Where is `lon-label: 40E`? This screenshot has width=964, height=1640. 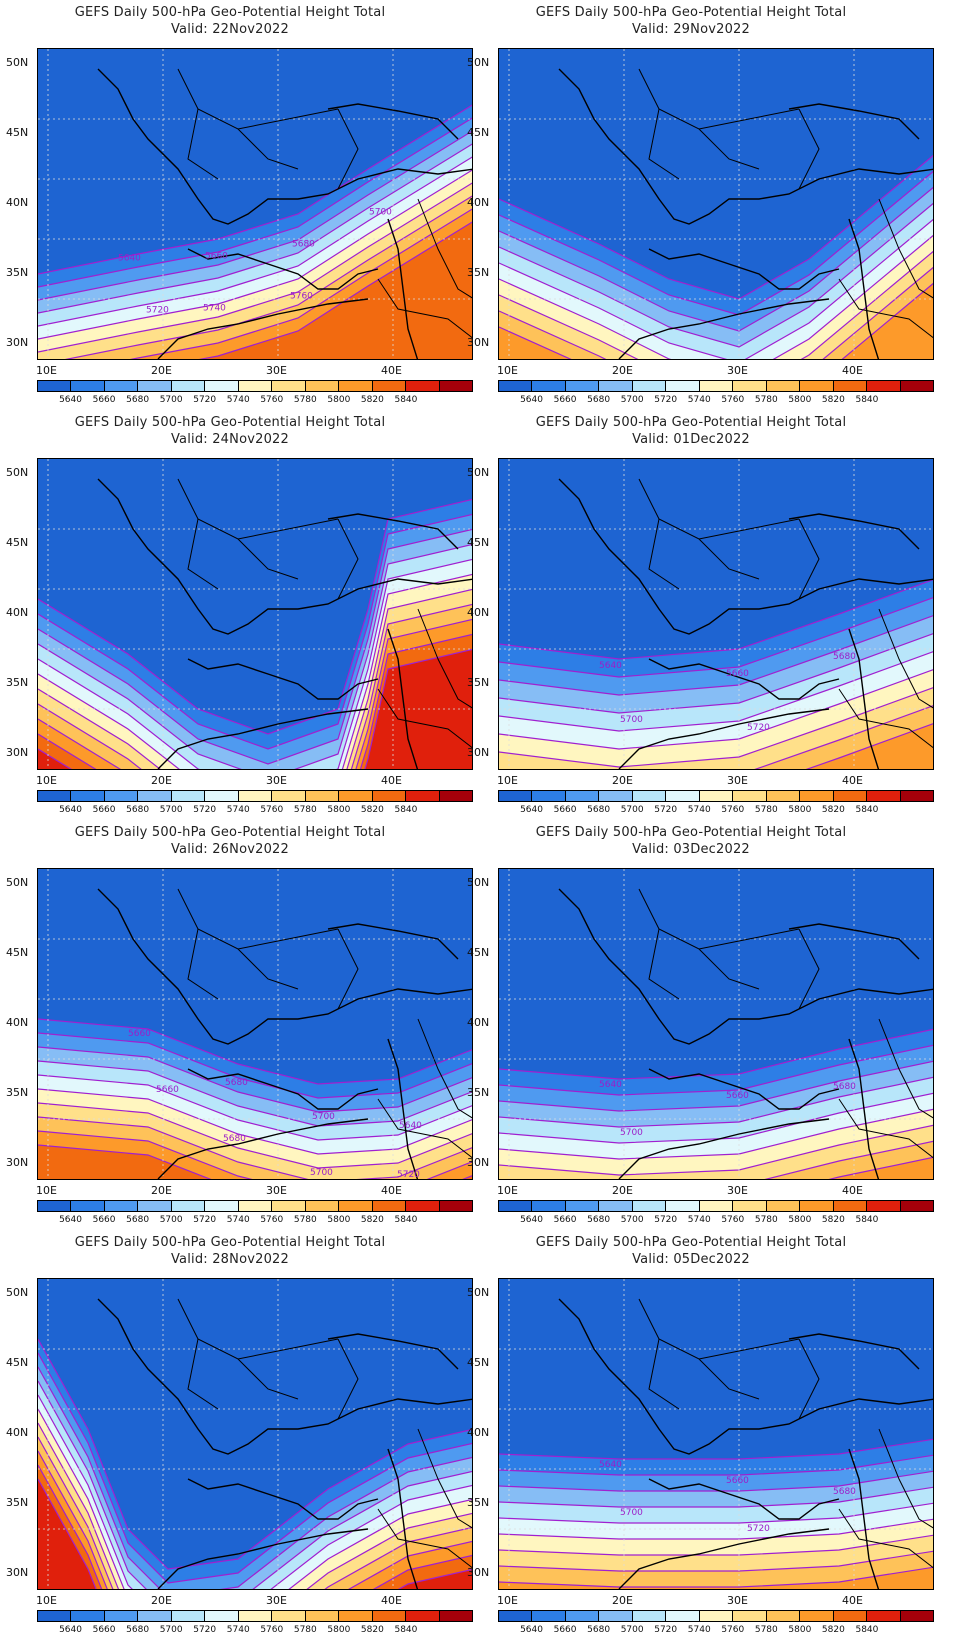
lon-label: 40E is located at coordinates (852, 1190).